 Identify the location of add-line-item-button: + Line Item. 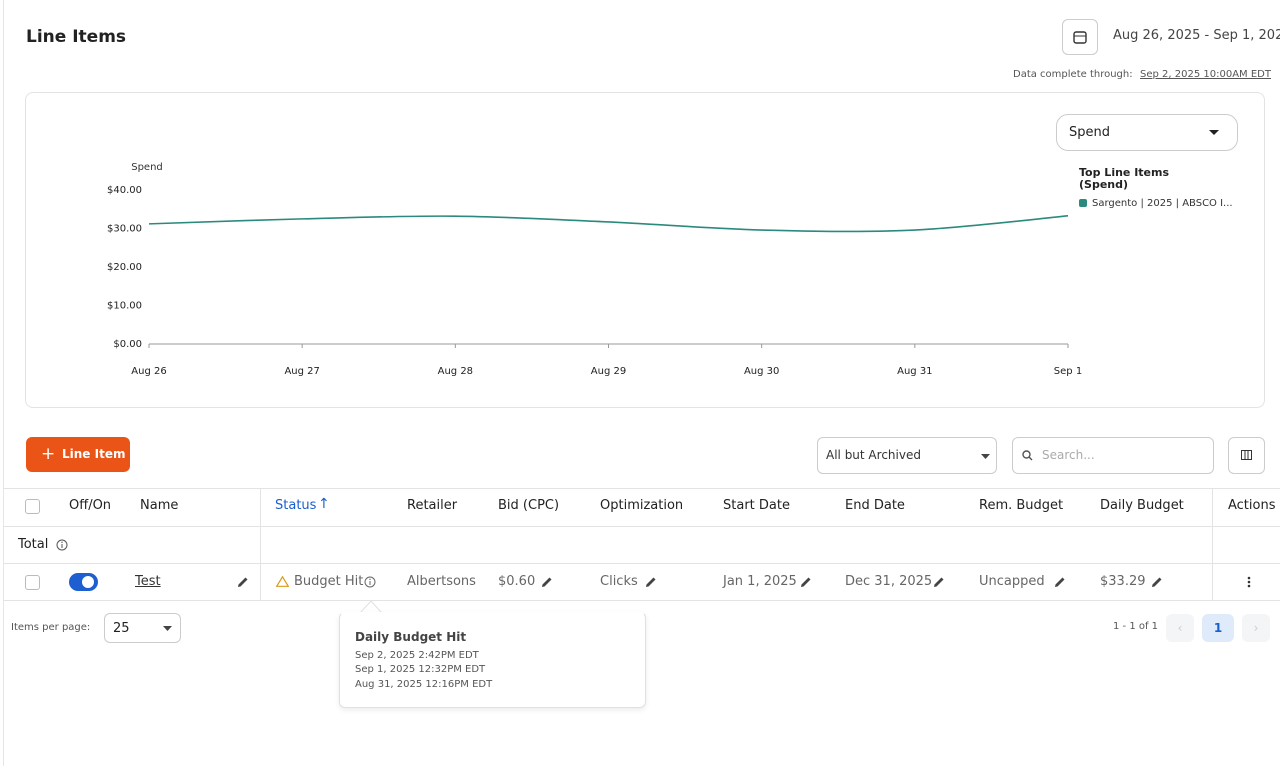
(78, 454).